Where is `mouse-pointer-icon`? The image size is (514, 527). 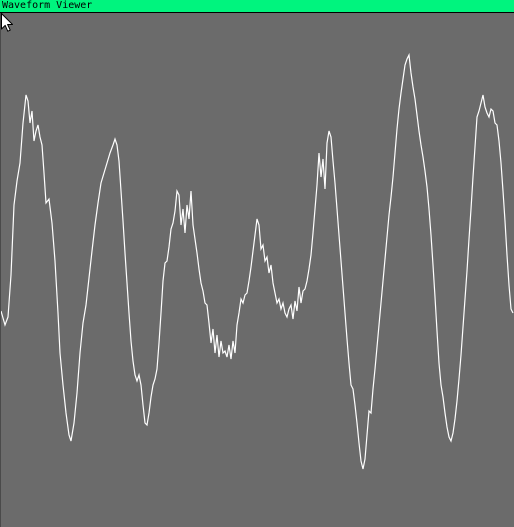
mouse-pointer-icon is located at coordinates (7, 22).